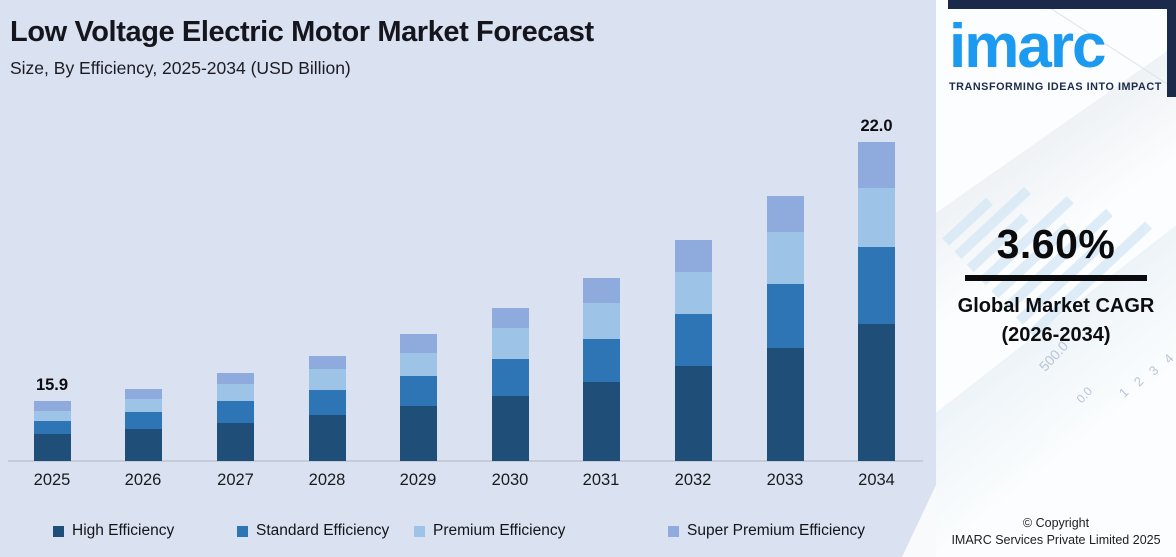 This screenshot has width=1176, height=557. What do you see at coordinates (143, 480) in the screenshot?
I see `year-label: 2026` at bounding box center [143, 480].